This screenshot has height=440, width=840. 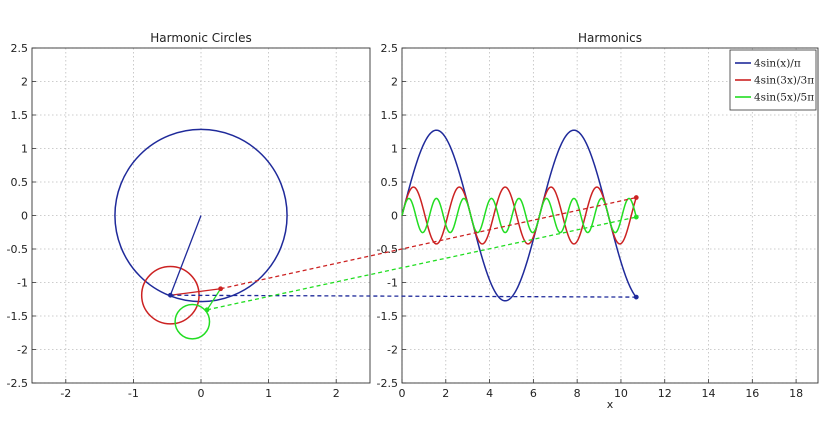 What do you see at coordinates (784, 98) in the screenshot?
I see `legend-entry-5: 4sin(5x)/5π` at bounding box center [784, 98].